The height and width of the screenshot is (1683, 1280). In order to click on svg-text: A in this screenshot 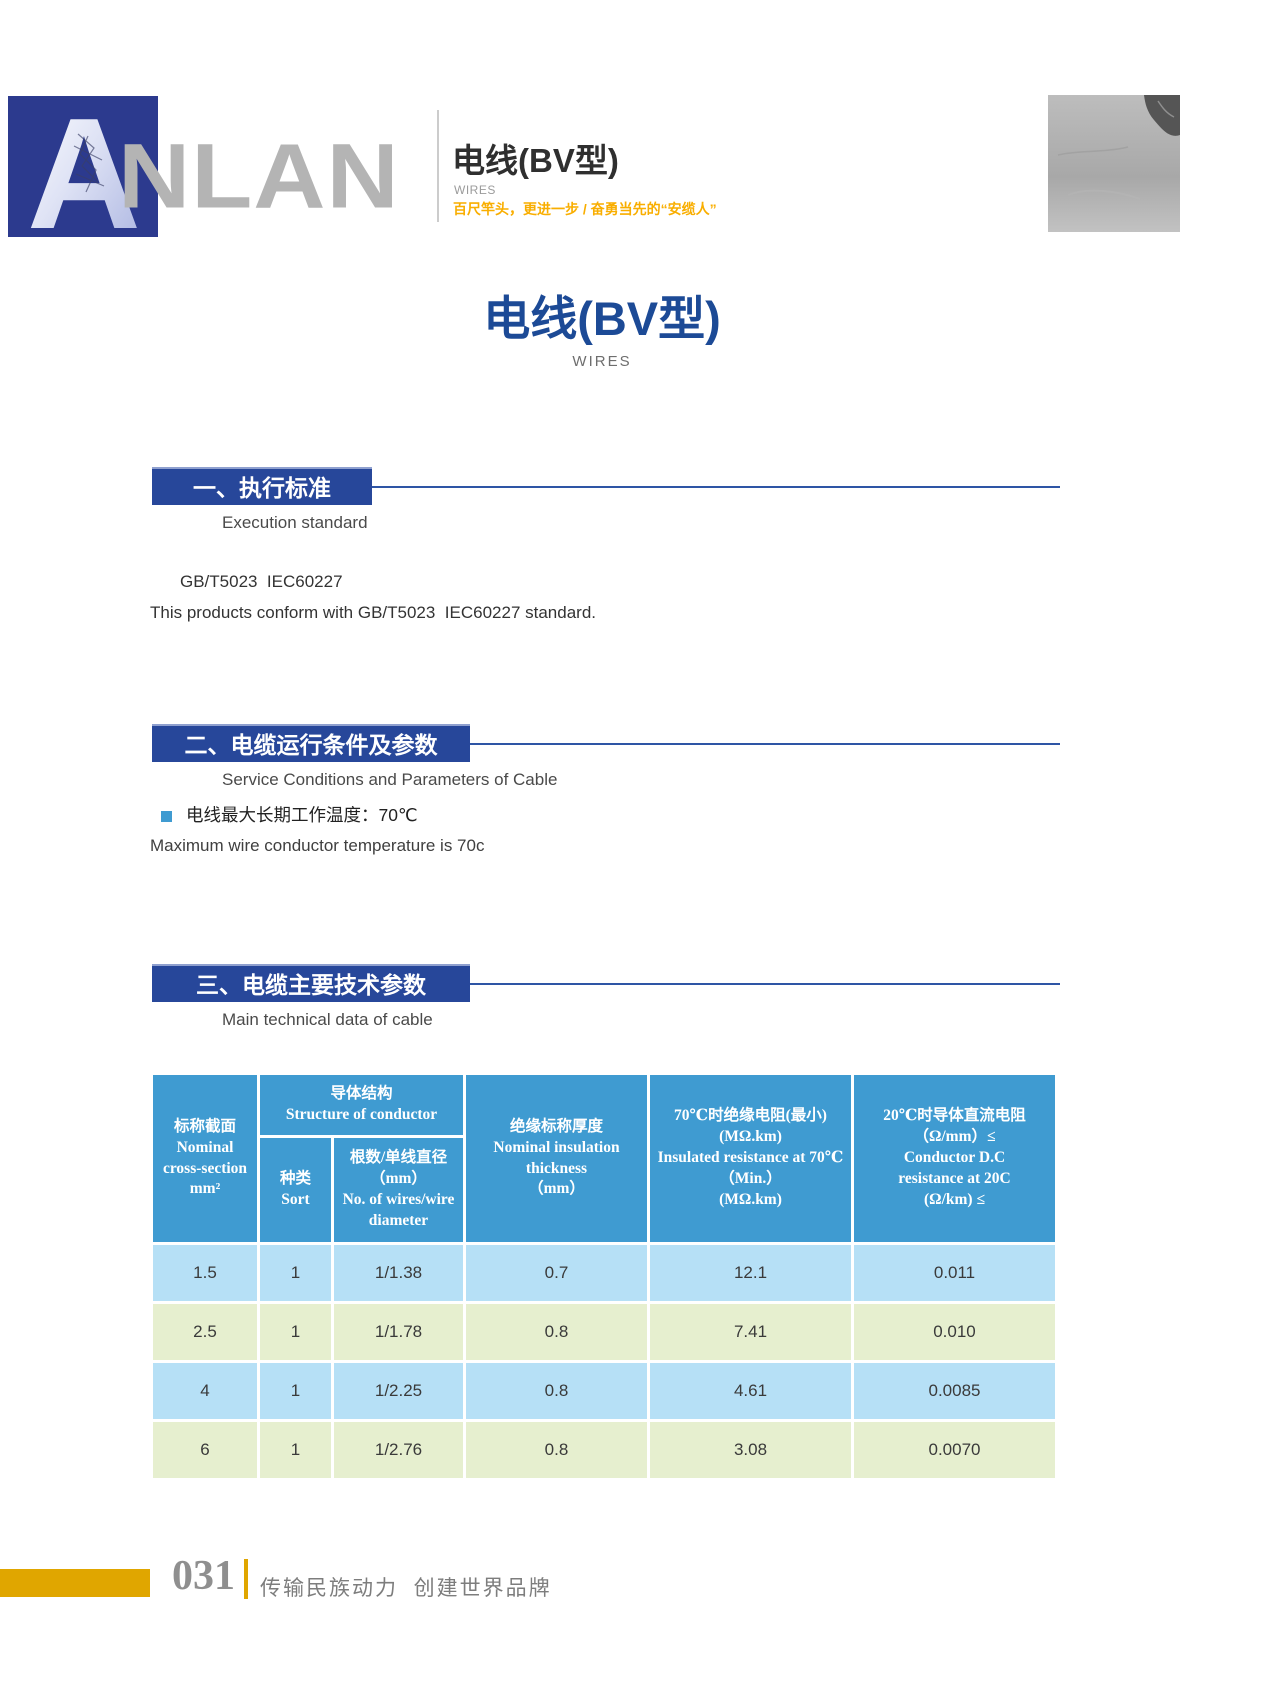, I will do `click(84, 166)`.